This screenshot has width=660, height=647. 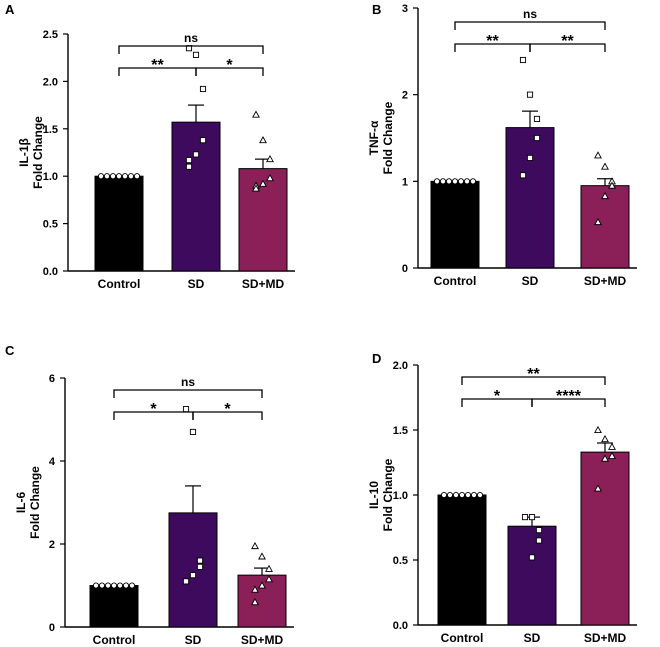 What do you see at coordinates (400, 431) in the screenshot?
I see `y-tick-label: 1.5` at bounding box center [400, 431].